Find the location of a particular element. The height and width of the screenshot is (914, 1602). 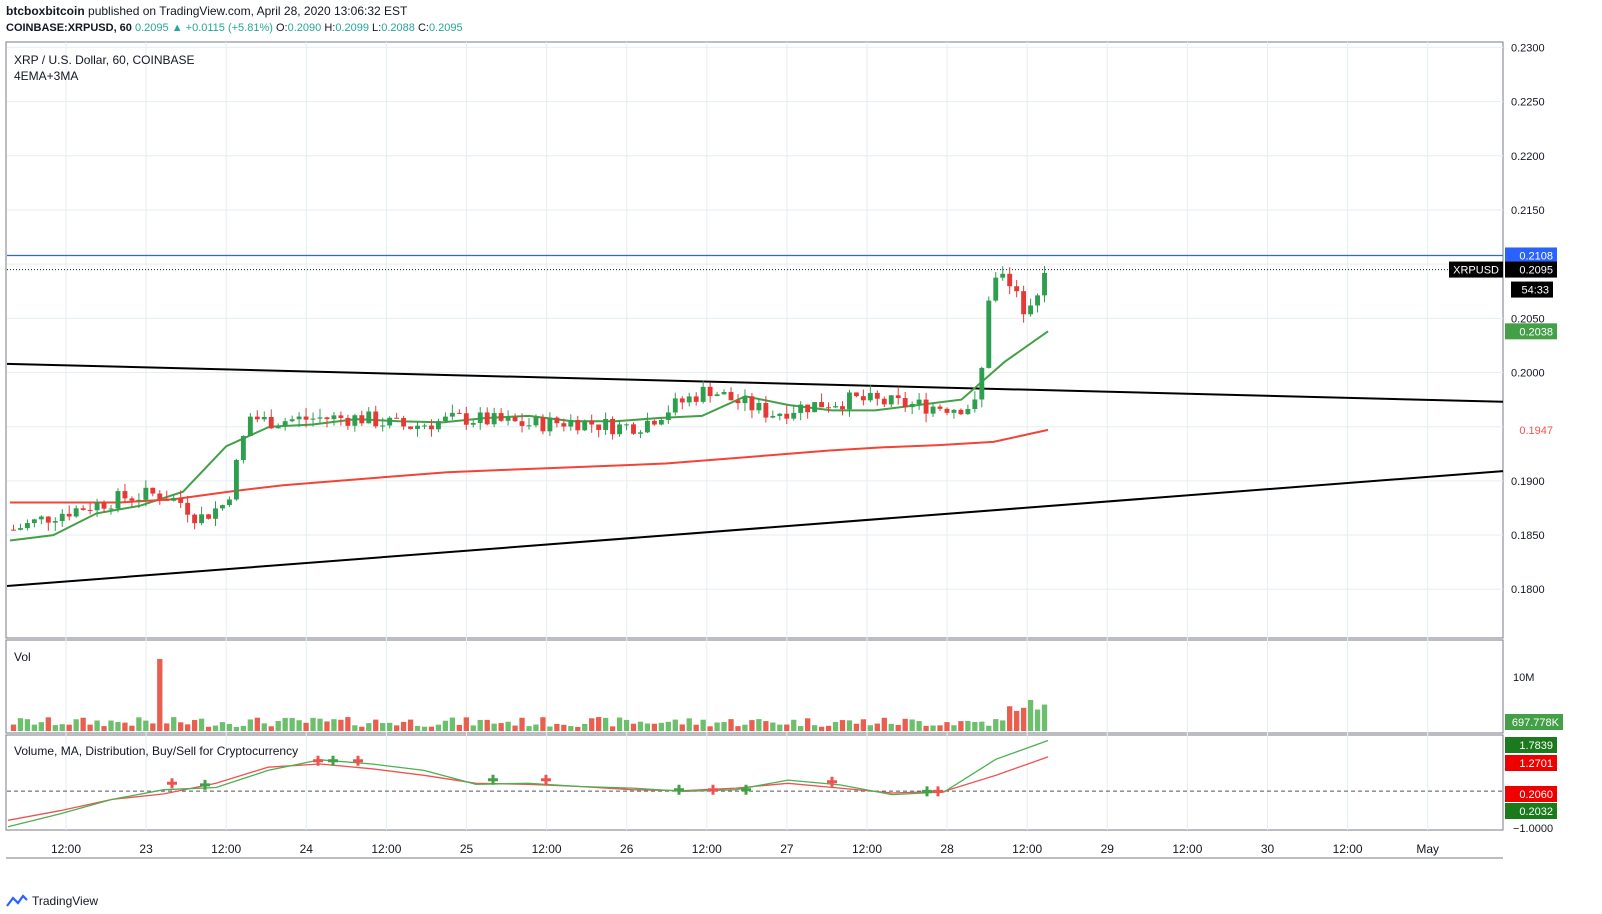

y-tick-label: 0.2050 is located at coordinates (1528, 319).